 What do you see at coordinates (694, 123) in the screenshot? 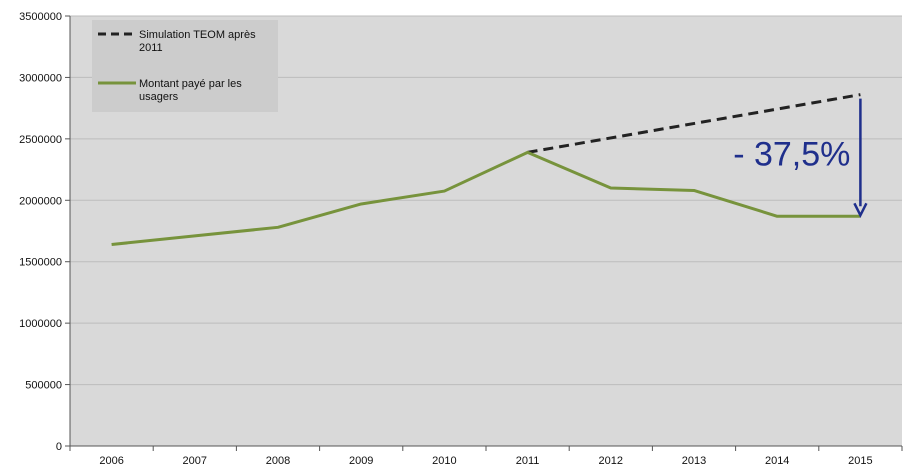
I see `series-line-simulation` at bounding box center [694, 123].